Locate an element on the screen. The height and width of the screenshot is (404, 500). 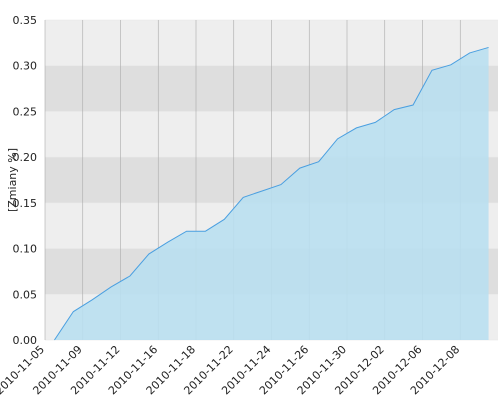
y-tick-label: 0.35 is located at coordinates (25, 20).